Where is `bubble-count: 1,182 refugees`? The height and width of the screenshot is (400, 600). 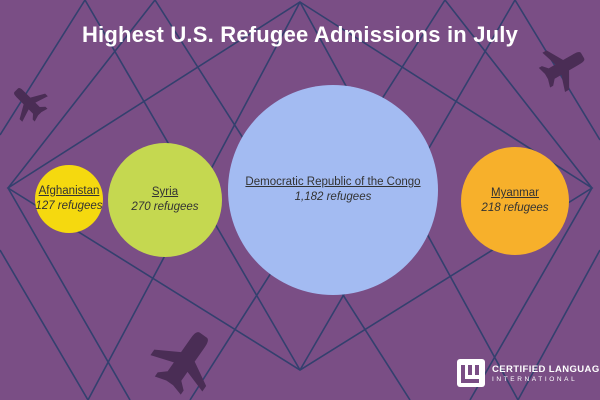
bubble-count: 1,182 refugees is located at coordinates (333, 197).